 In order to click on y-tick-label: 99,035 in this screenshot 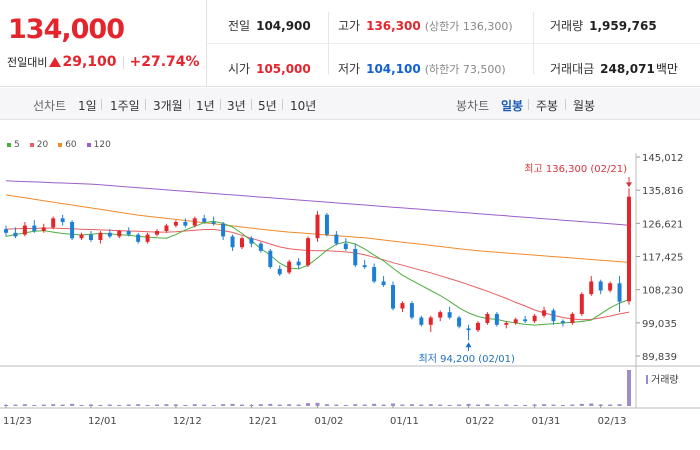, I will do `click(659, 324)`.